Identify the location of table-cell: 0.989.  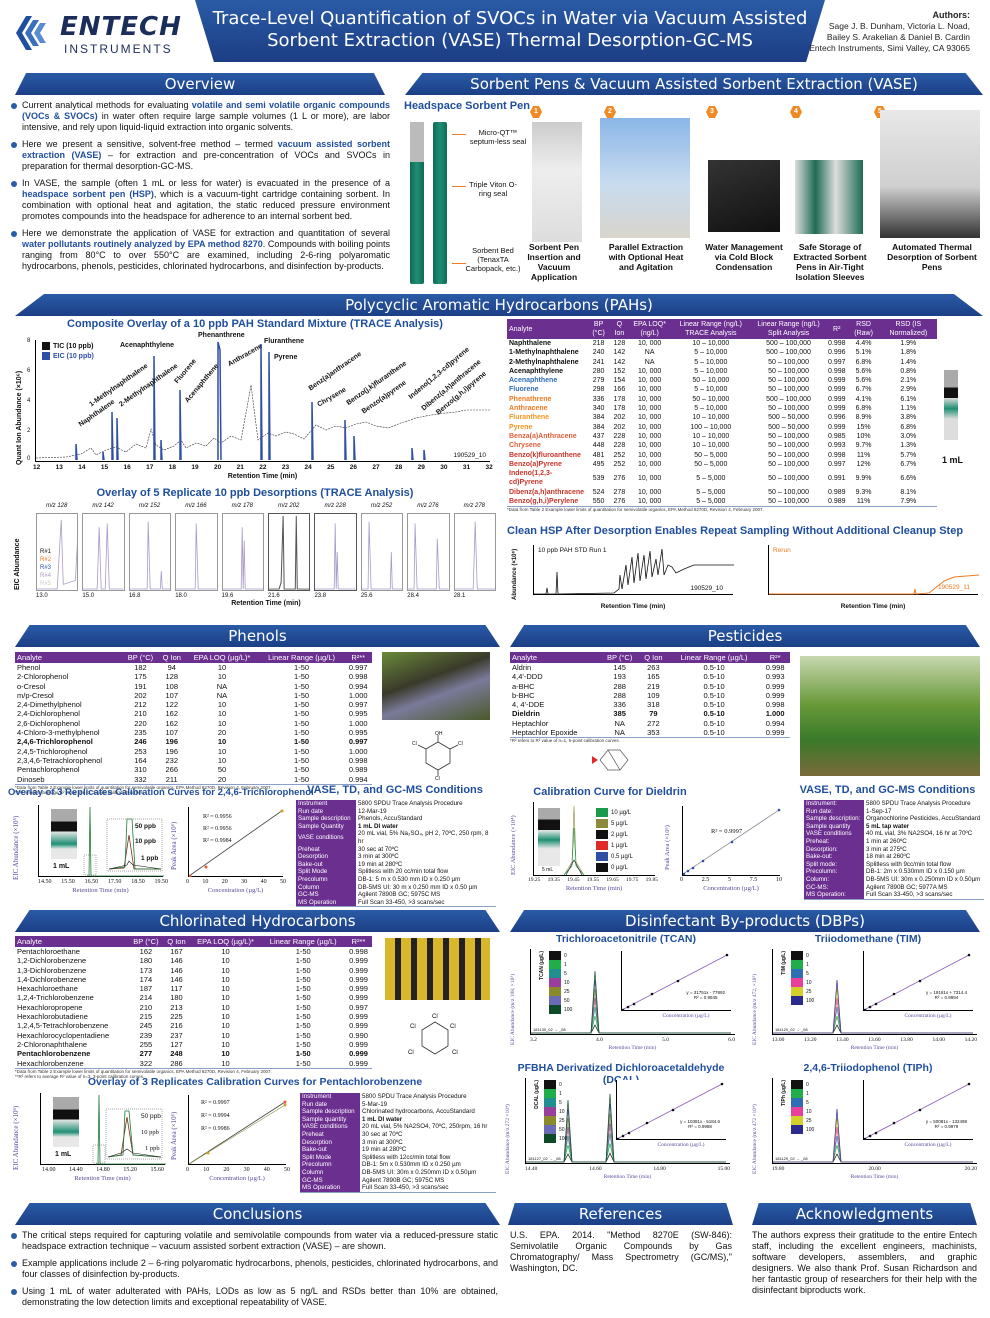
(358, 770).